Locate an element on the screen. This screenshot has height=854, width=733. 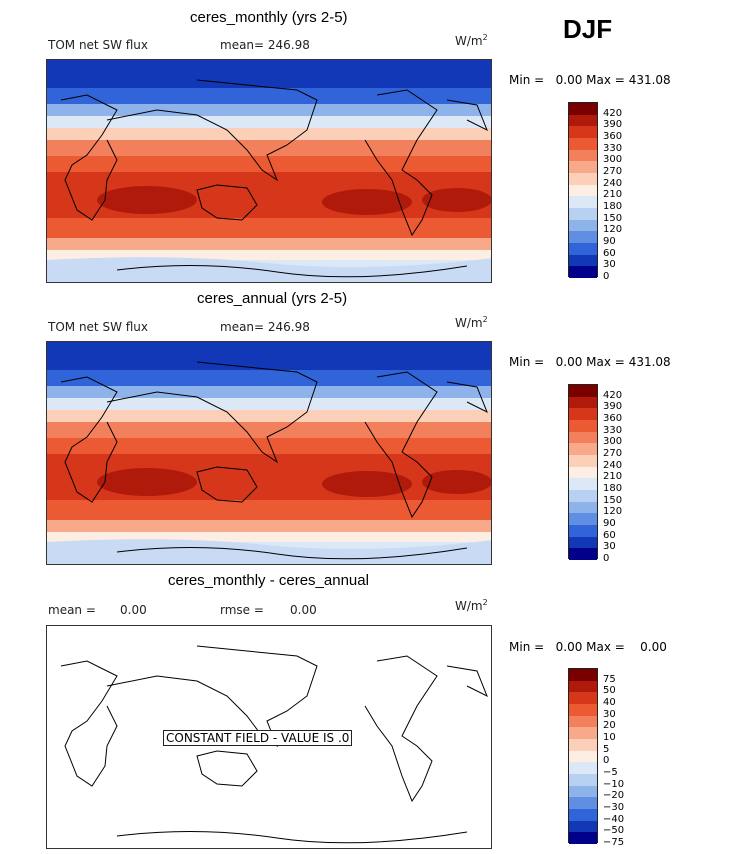
colorbar-tick-label: 50 is located at coordinates (609, 691).